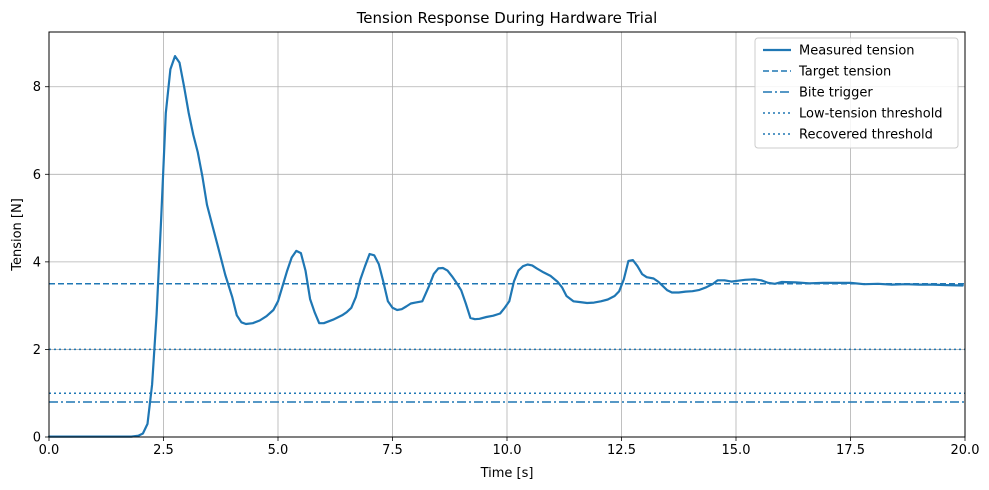  I want to click on y-tick-label: 2, so click(37, 350).